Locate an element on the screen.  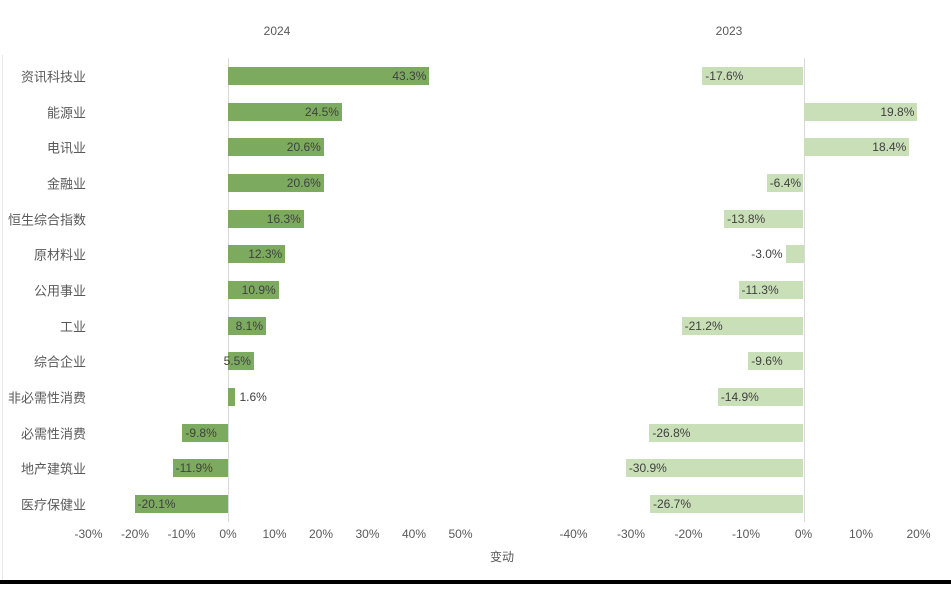
category-label: 资讯科技业 is located at coordinates (53, 77).